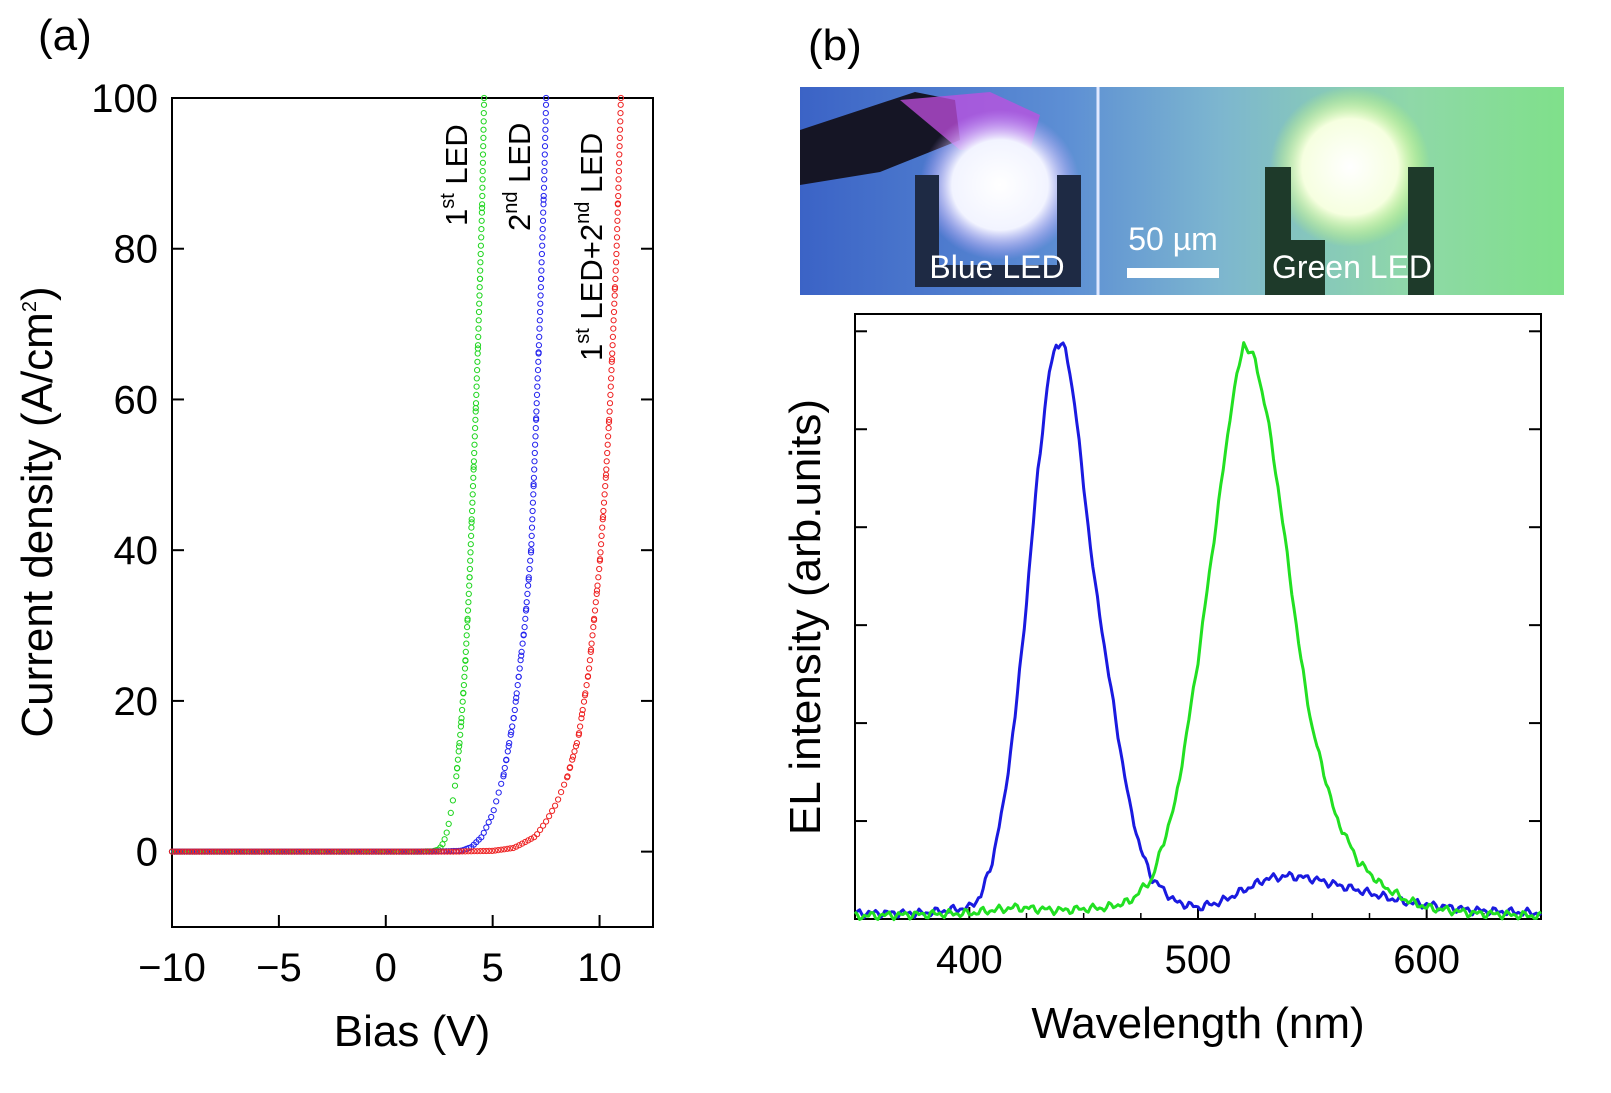  I want to click on chart-a-ylabel: Current density (A/cm2), so click(37, 511).